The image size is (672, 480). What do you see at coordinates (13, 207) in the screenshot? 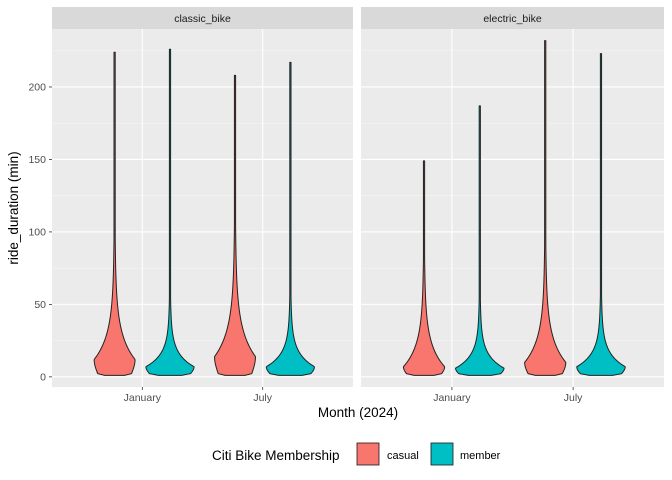
I see `y-axis-title: ride_duration (min)` at bounding box center [13, 207].